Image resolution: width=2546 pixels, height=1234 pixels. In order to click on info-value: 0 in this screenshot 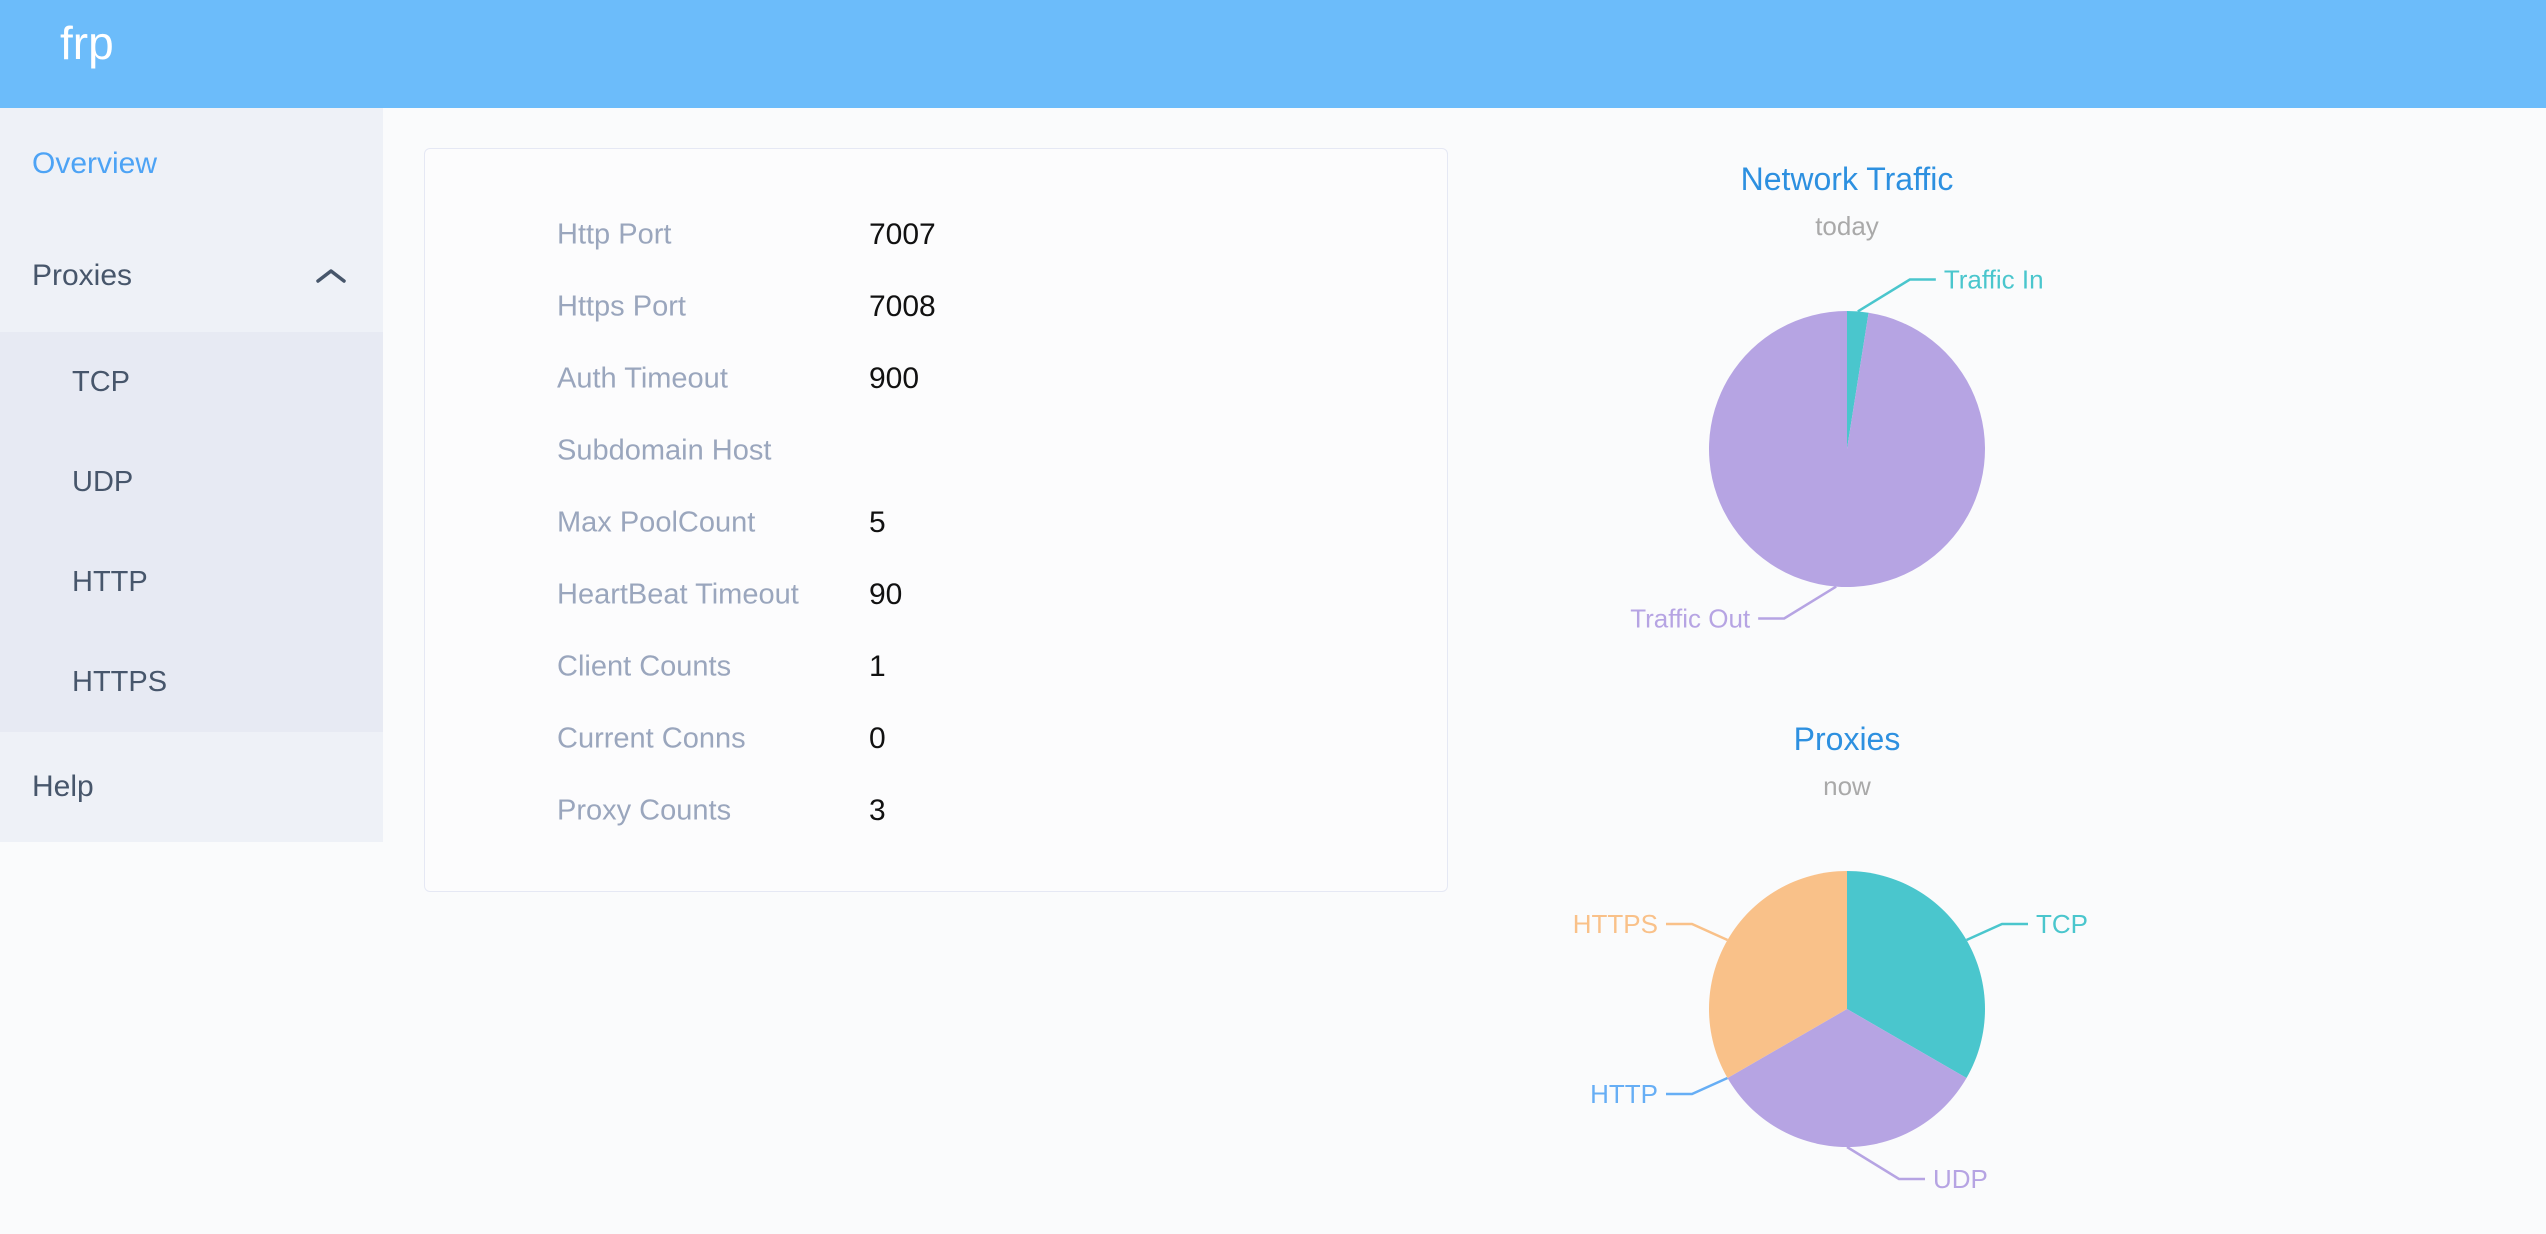, I will do `click(877, 738)`.